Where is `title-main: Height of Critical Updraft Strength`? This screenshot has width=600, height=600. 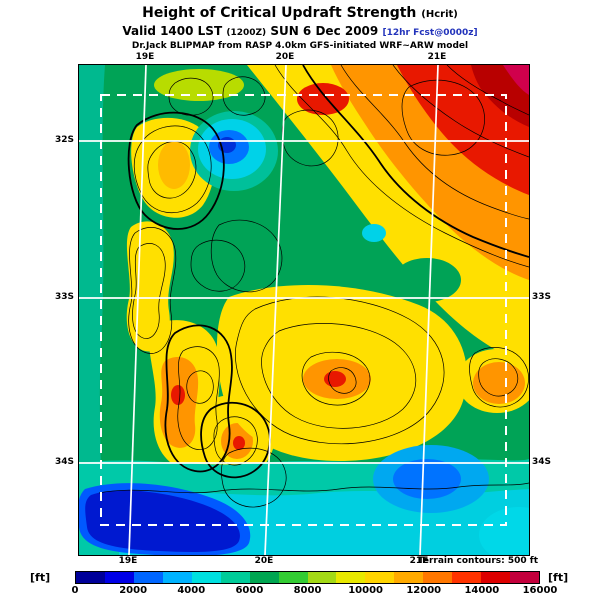 title-main: Height of Critical Updraft Strength is located at coordinates (279, 13).